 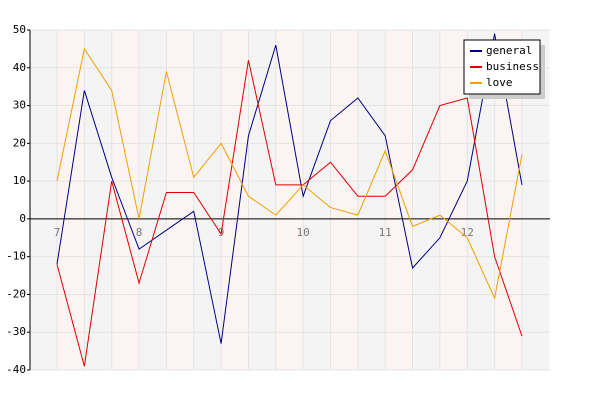 What do you see at coordinates (139, 232) in the screenshot?
I see `x-tick-label: 8` at bounding box center [139, 232].